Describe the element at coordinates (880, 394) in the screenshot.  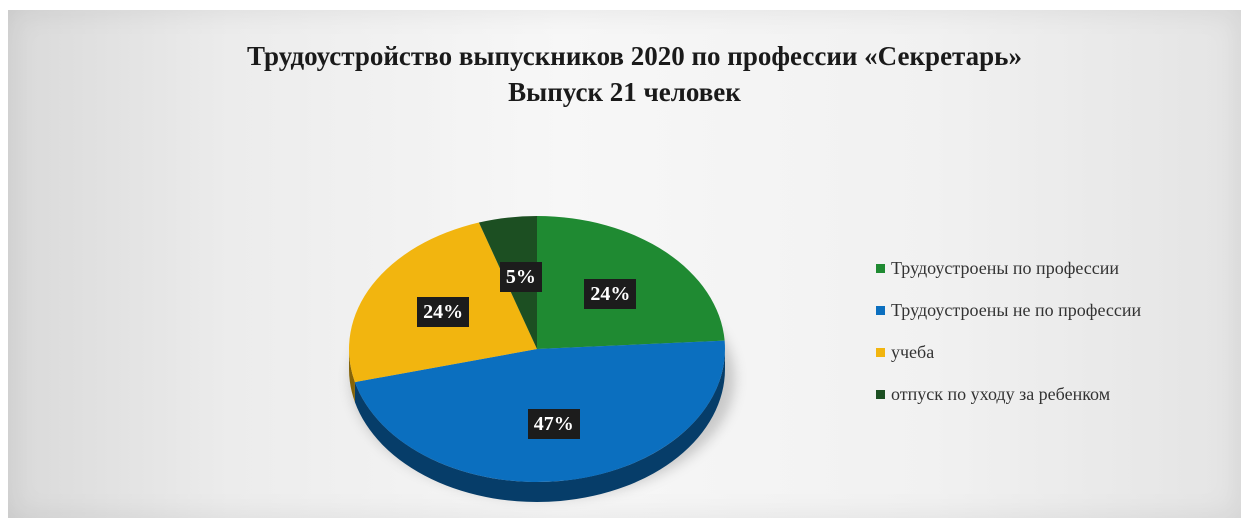
I see `legend-swatch-parental-leave` at that location.